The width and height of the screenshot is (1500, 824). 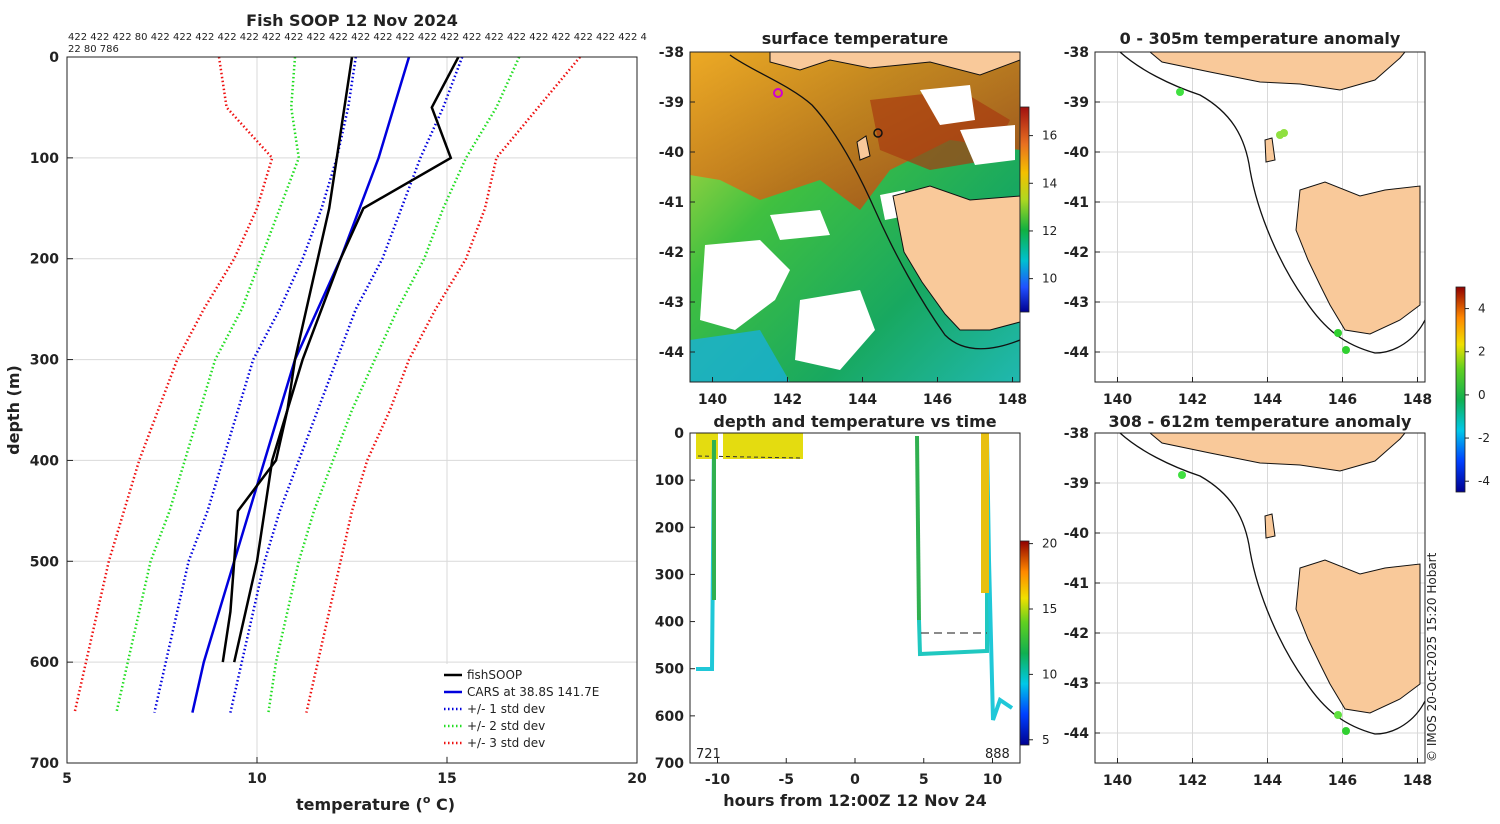 What do you see at coordinates (44, 764) in the screenshot?
I see `profile-y-tick-label: 700` at bounding box center [44, 764].